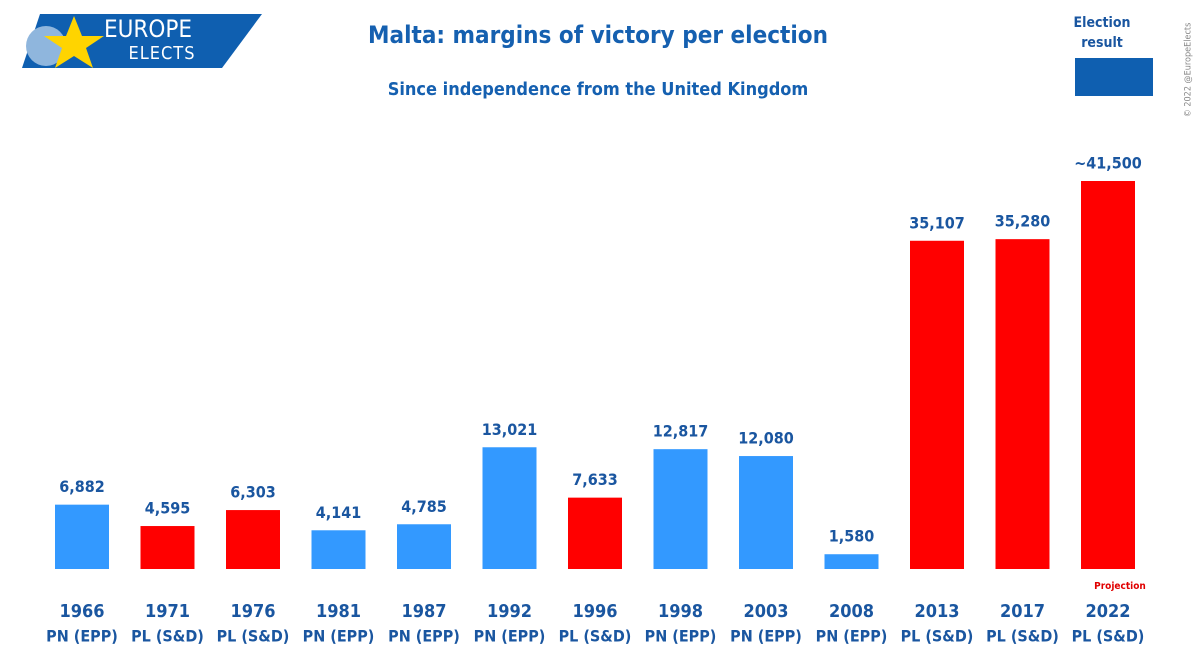 The height and width of the screenshot is (657, 1200). I want to click on legend-label: Election result, so click(1102, 33).